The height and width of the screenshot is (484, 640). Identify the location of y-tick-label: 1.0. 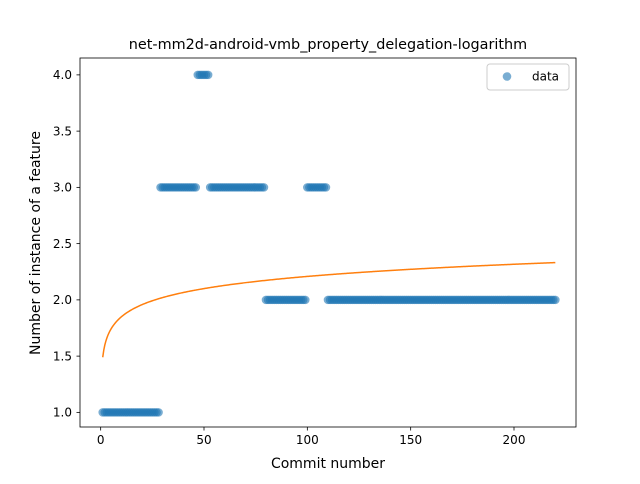
(62, 413).